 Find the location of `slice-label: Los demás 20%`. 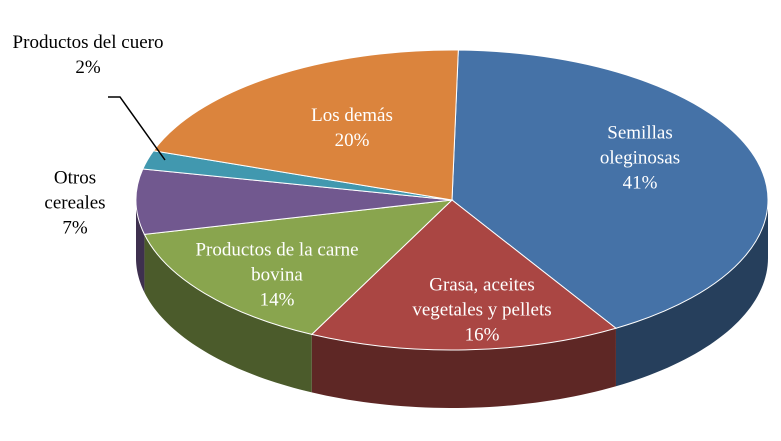

slice-label: Los demás 20% is located at coordinates (352, 128).